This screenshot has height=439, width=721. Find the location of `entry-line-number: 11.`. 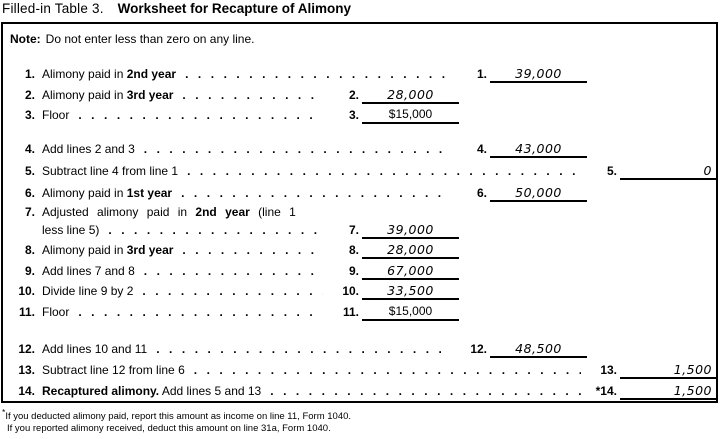

entry-line-number: 11. is located at coordinates (350, 312).